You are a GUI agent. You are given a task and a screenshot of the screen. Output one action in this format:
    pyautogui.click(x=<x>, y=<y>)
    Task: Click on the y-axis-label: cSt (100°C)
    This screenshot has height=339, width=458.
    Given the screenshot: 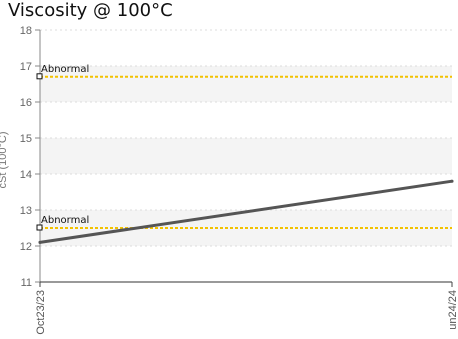 What is the action you would take?
    pyautogui.click(x=4, y=160)
    